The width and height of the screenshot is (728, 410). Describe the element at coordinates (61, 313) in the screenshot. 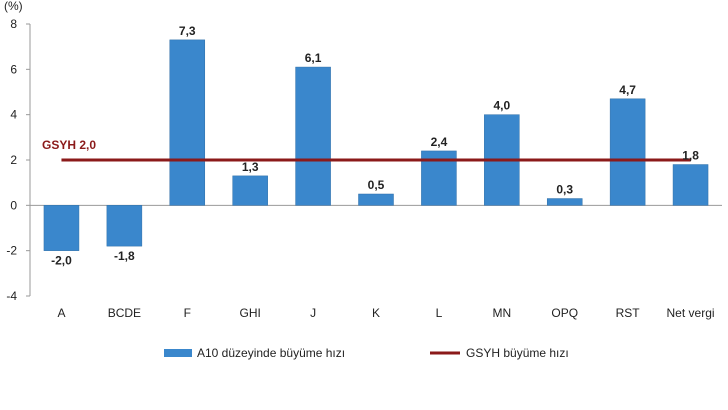

I see `x-category-label: A` at that location.